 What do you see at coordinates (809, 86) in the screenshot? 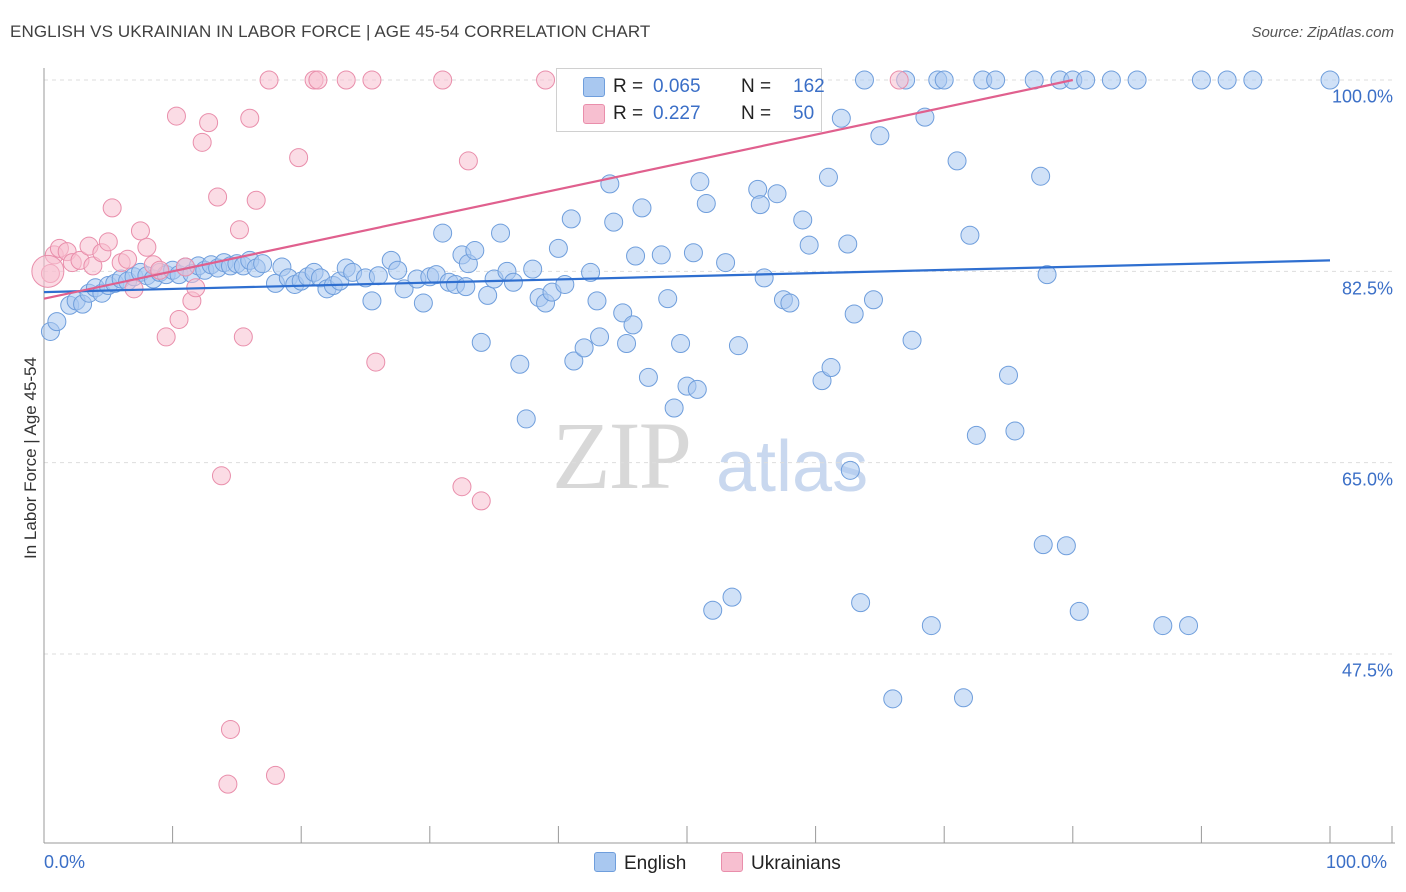
I see `english-n-value: 162` at bounding box center [809, 86].